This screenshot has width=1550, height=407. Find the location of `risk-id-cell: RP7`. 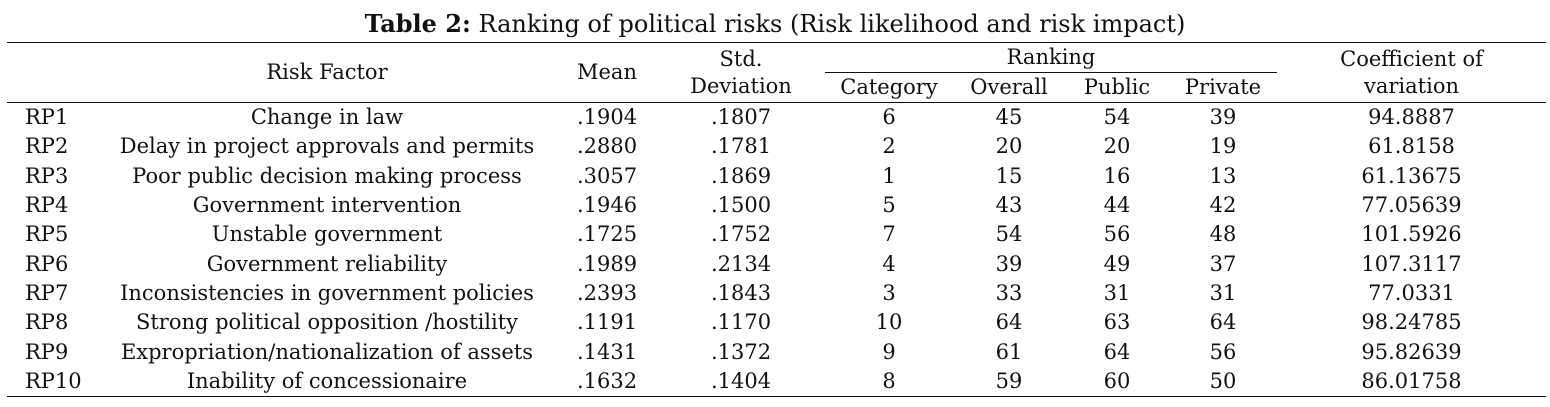

risk-id-cell: RP7 is located at coordinates (47, 292).